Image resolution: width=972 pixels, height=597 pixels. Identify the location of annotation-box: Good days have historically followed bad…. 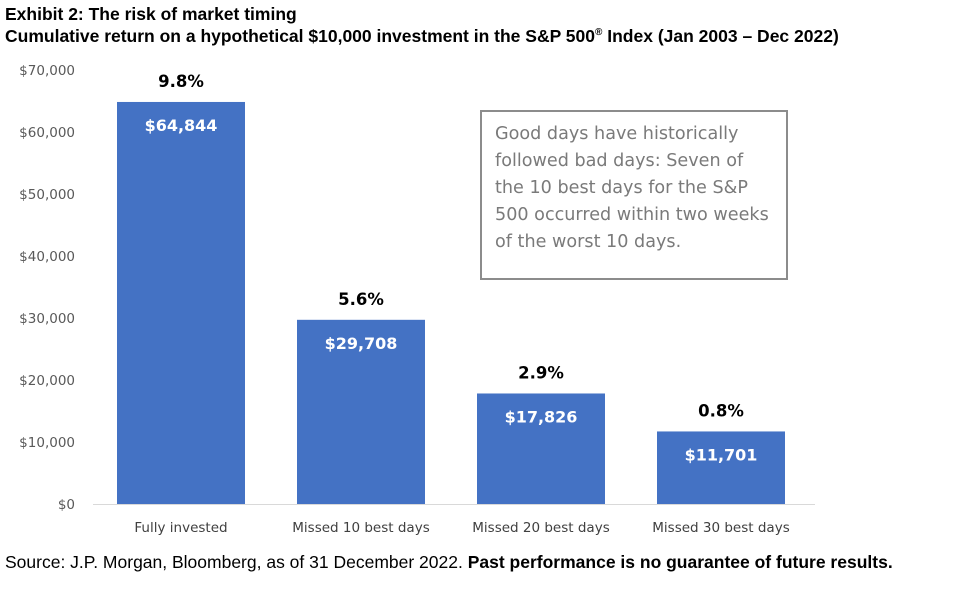
(634, 195).